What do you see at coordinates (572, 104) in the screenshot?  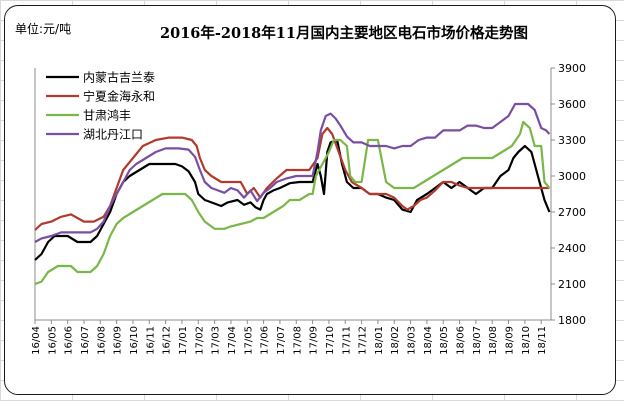 I see `y-tick-label: 3600` at bounding box center [572, 104].